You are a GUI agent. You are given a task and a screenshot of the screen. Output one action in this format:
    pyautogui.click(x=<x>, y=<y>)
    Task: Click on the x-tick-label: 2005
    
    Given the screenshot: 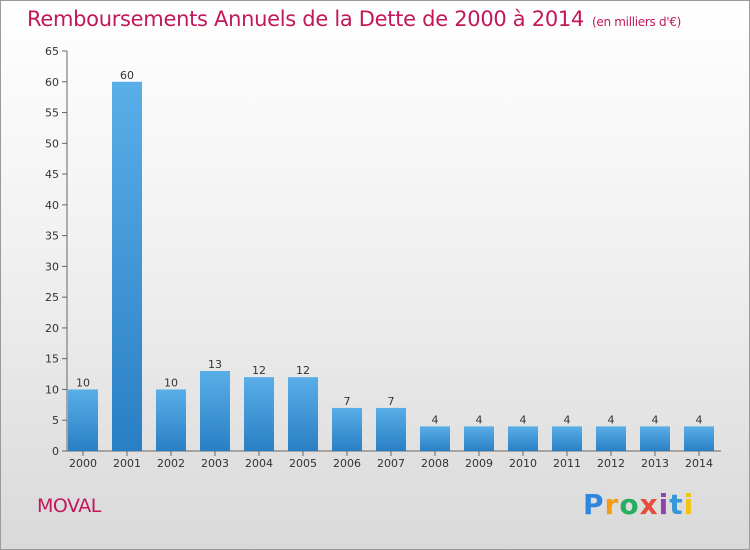 What is the action you would take?
    pyautogui.click(x=303, y=463)
    